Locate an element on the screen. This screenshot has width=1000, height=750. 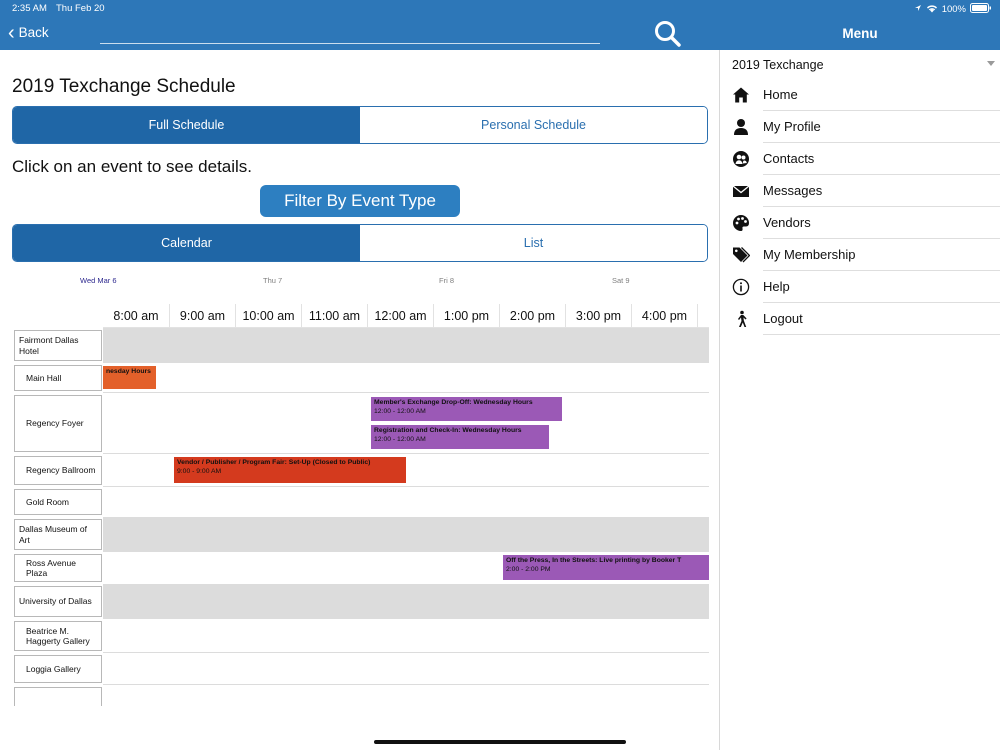
time-slot: 8:00 am is located at coordinates (136, 316).